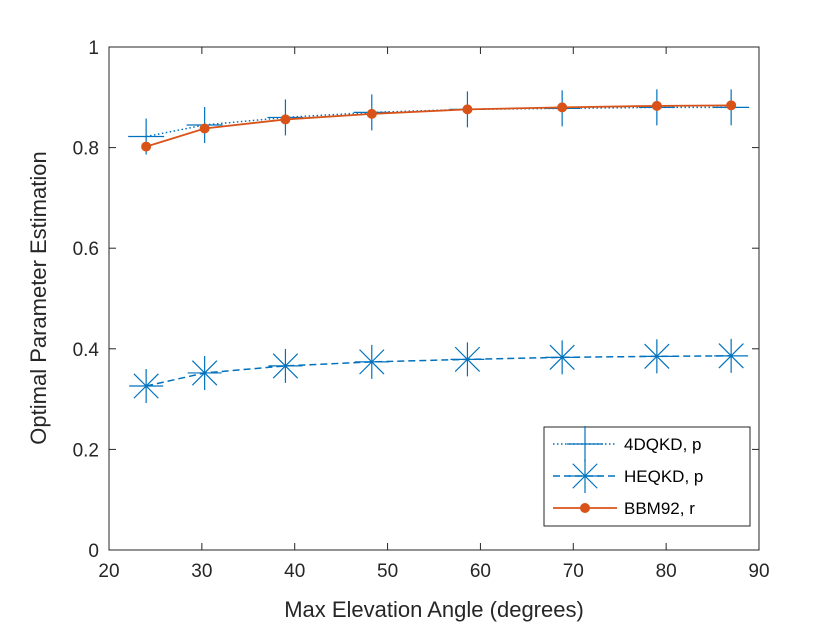  Describe the element at coordinates (662, 444) in the screenshot. I see `legend-label: 4DQKD, p` at that location.